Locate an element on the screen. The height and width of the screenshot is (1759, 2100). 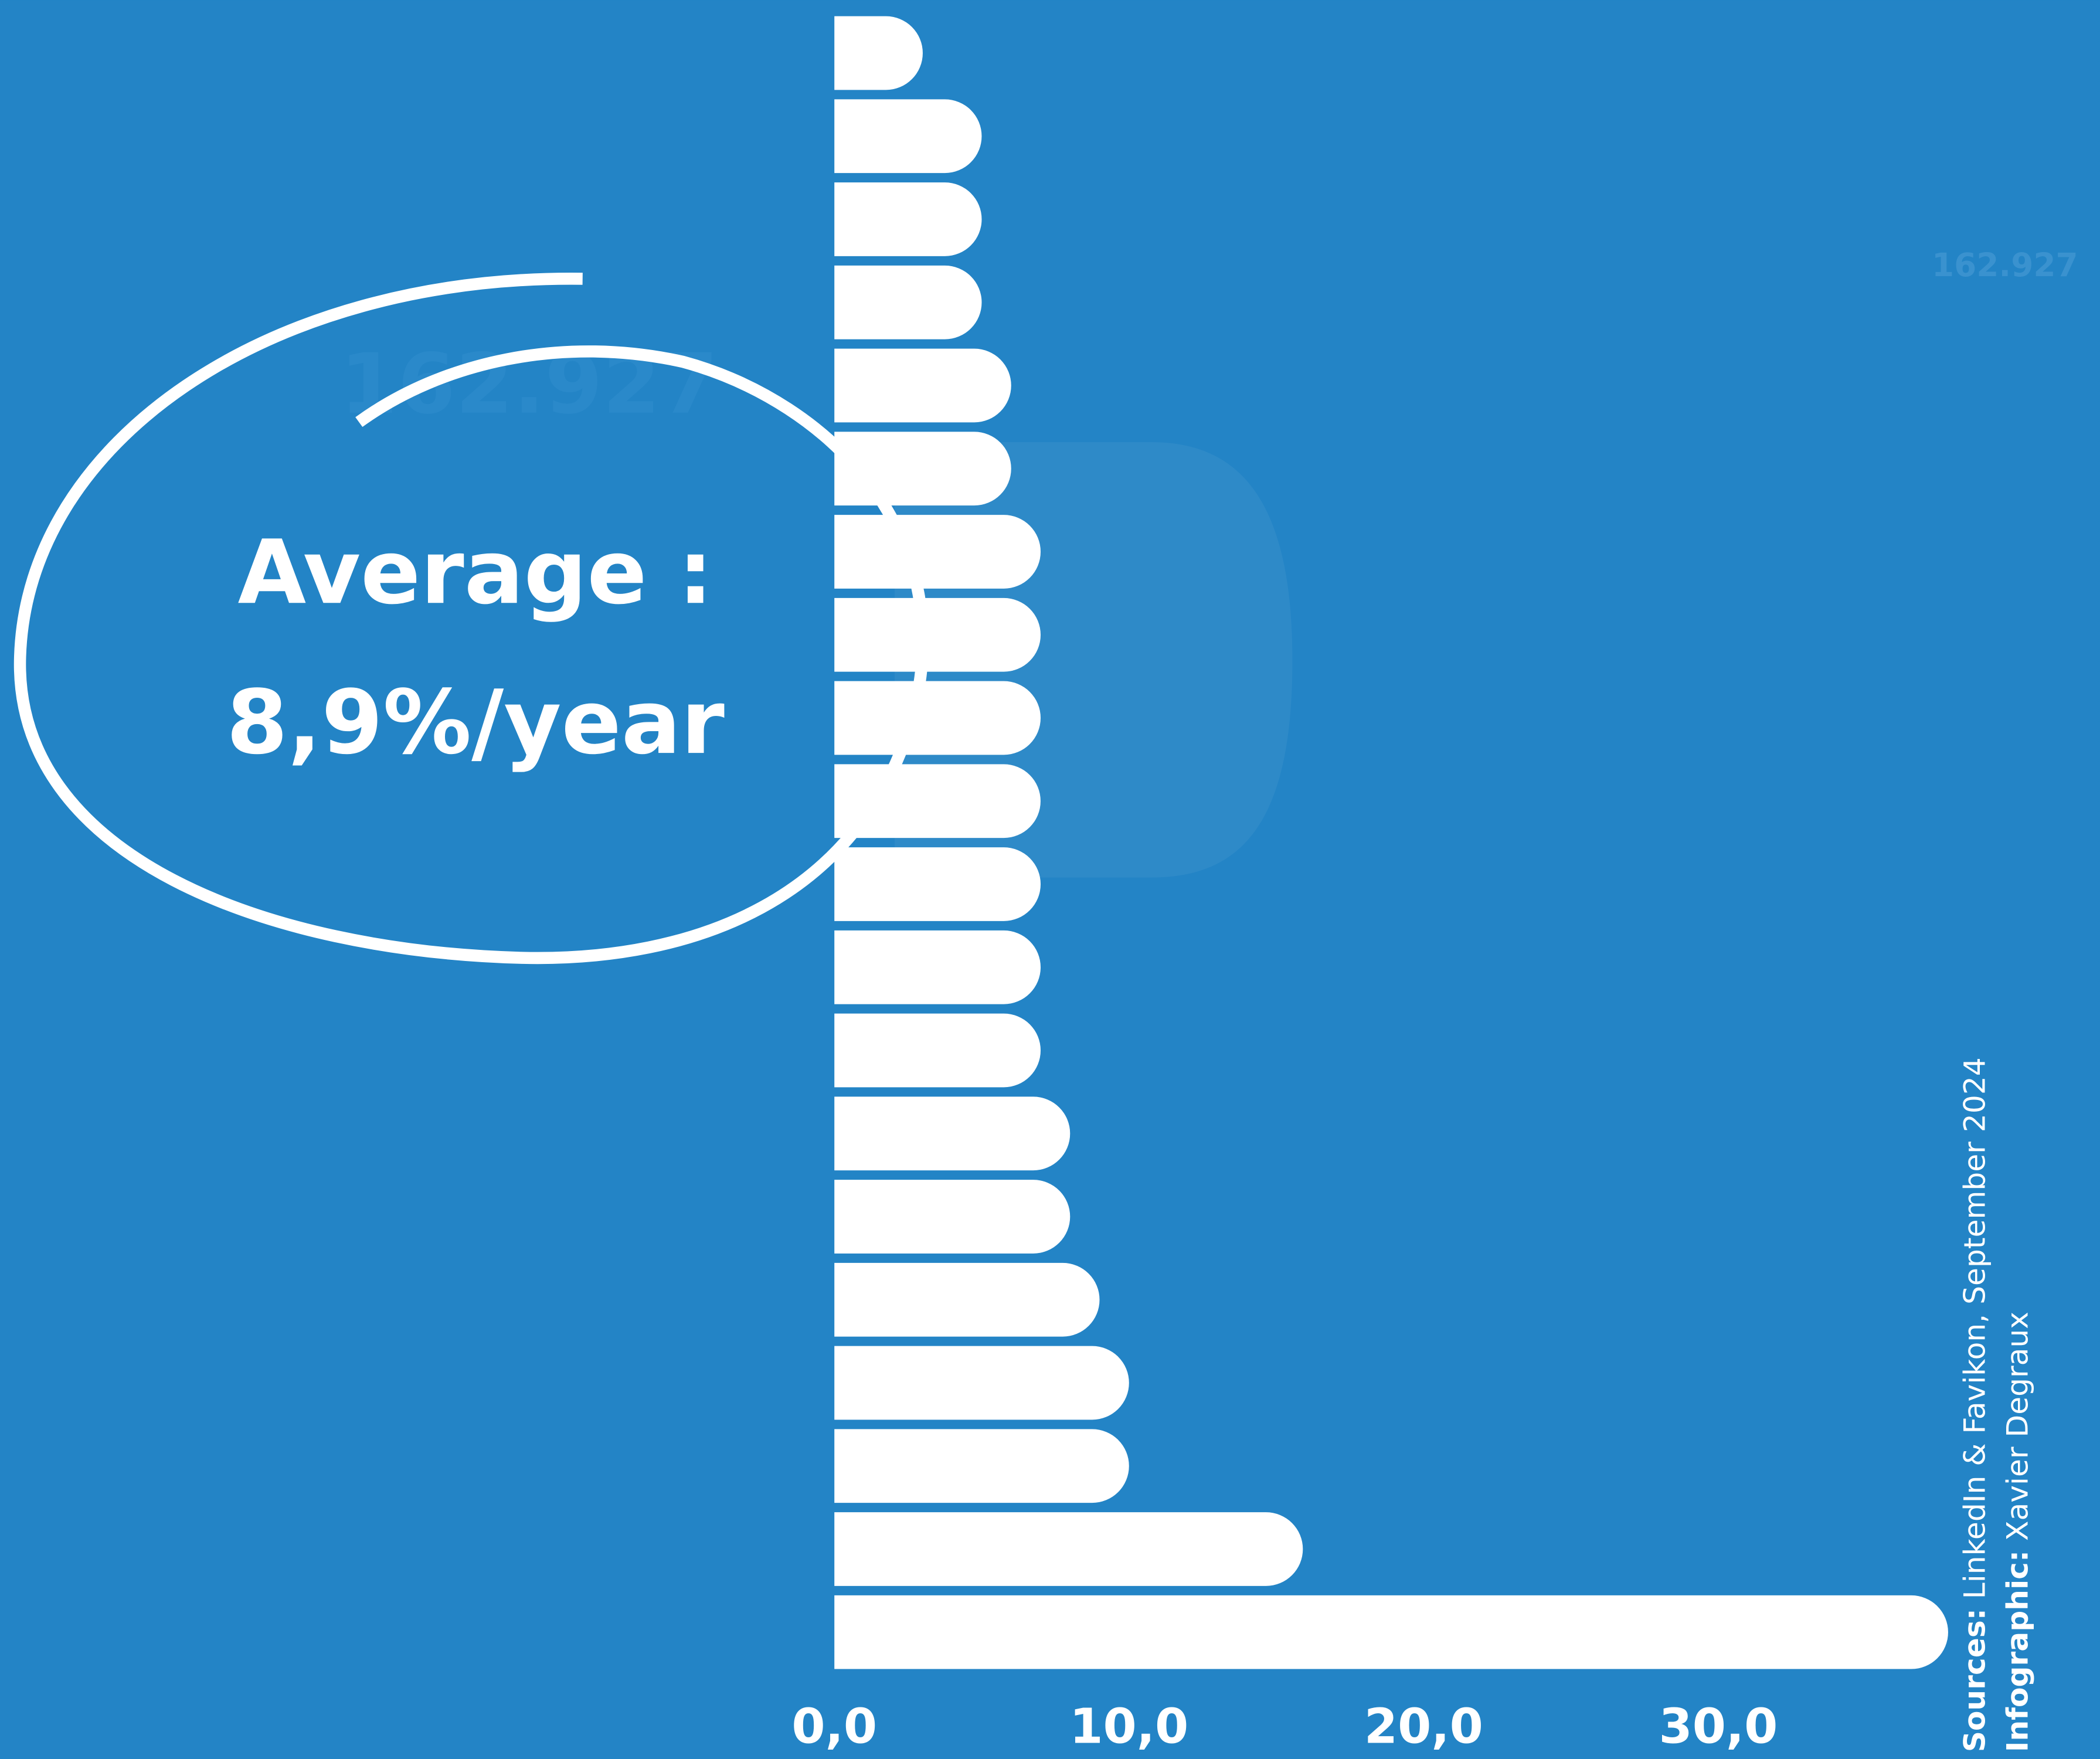
credit-text: Xavier Degraux is located at coordinates (2017, 1431).